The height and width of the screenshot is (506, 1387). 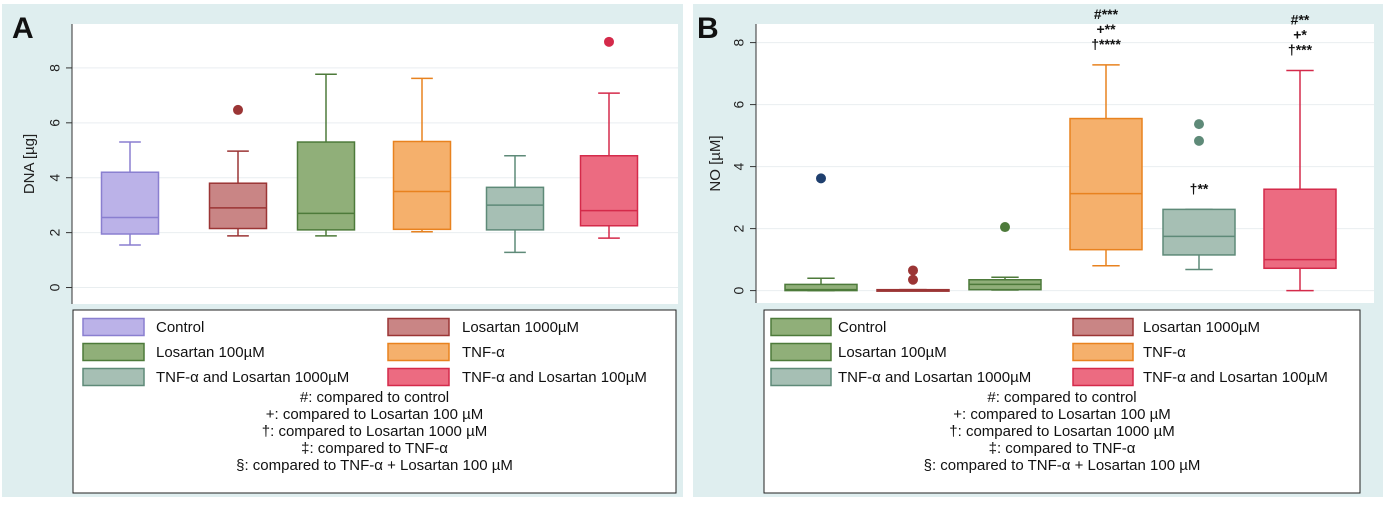 I want to click on significance-label: #***, so click(x=1106, y=14).